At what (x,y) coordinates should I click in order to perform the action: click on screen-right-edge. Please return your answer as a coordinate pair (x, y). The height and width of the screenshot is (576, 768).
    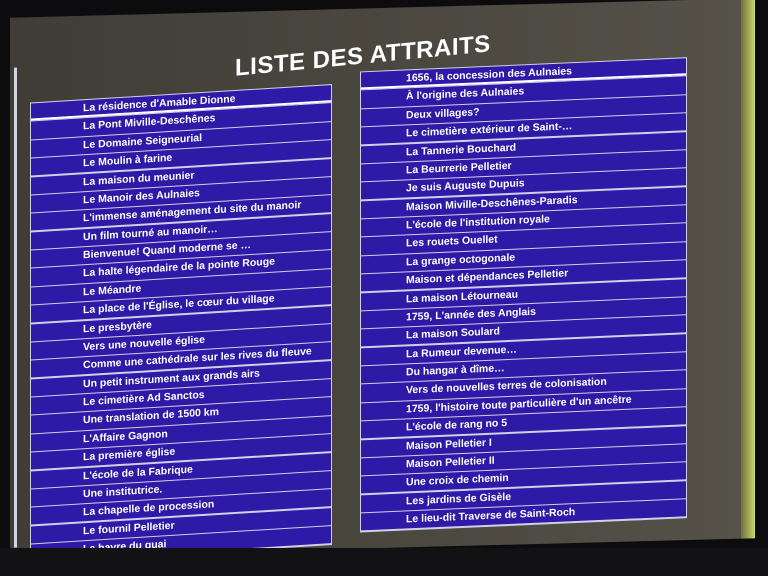
    Looking at the image, I should click on (748, 269).